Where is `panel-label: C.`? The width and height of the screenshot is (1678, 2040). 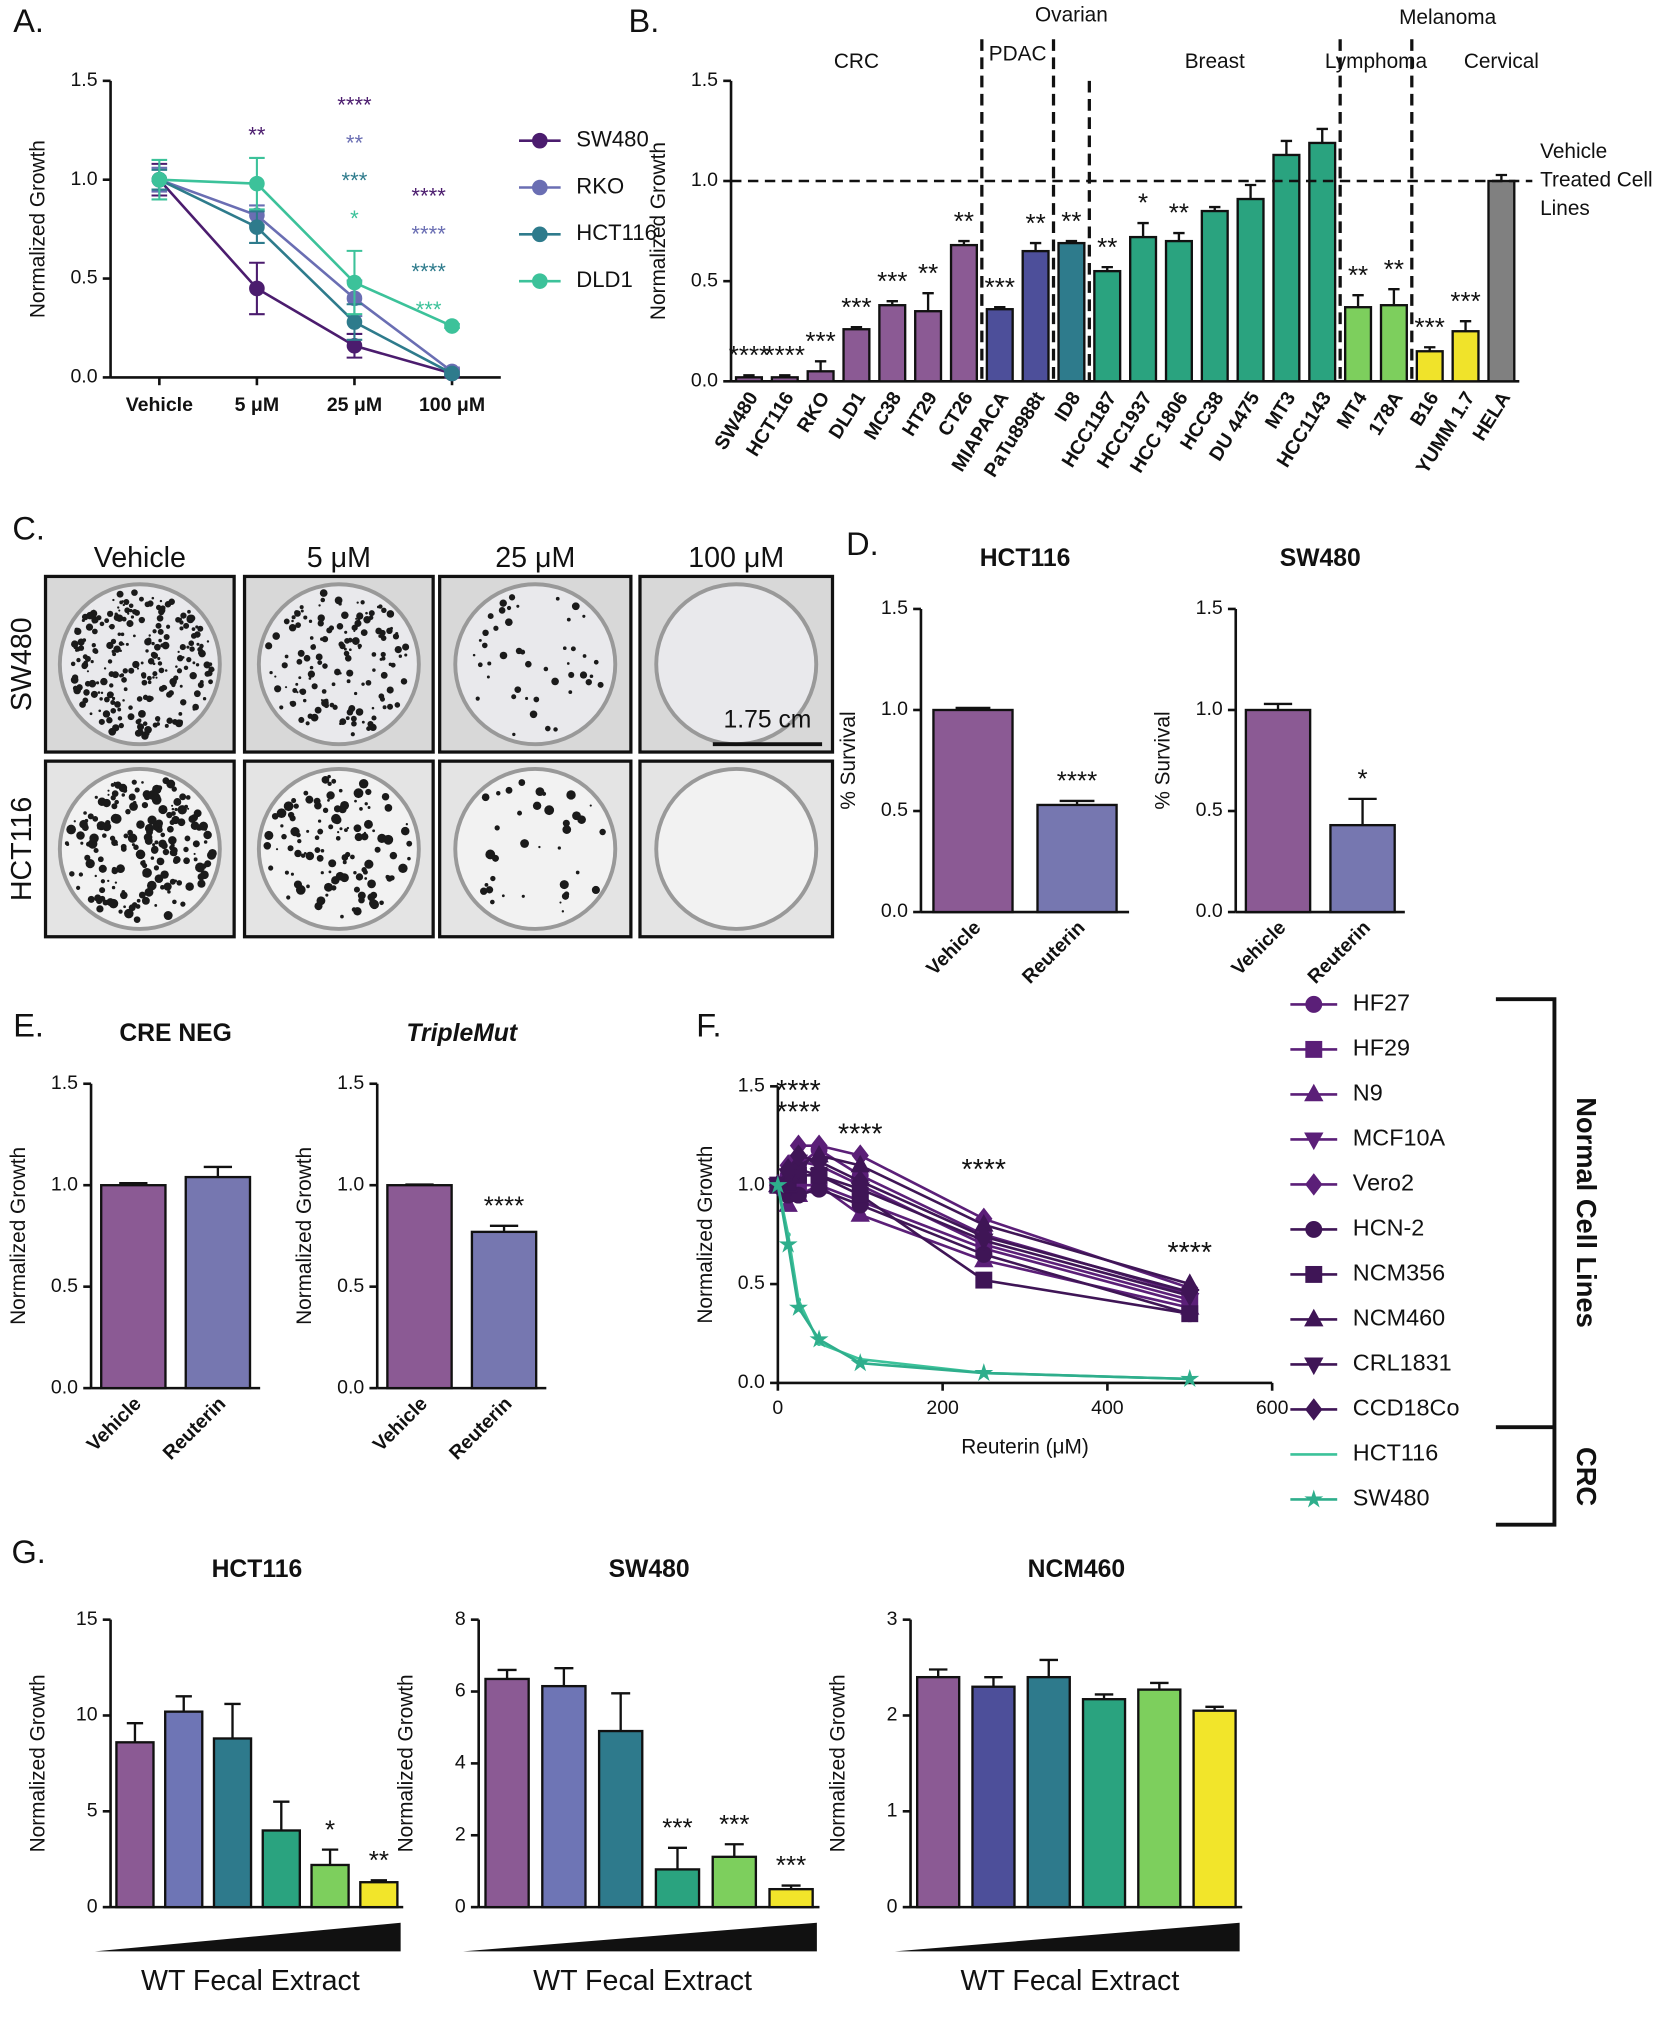 panel-label: C. is located at coordinates (28, 529).